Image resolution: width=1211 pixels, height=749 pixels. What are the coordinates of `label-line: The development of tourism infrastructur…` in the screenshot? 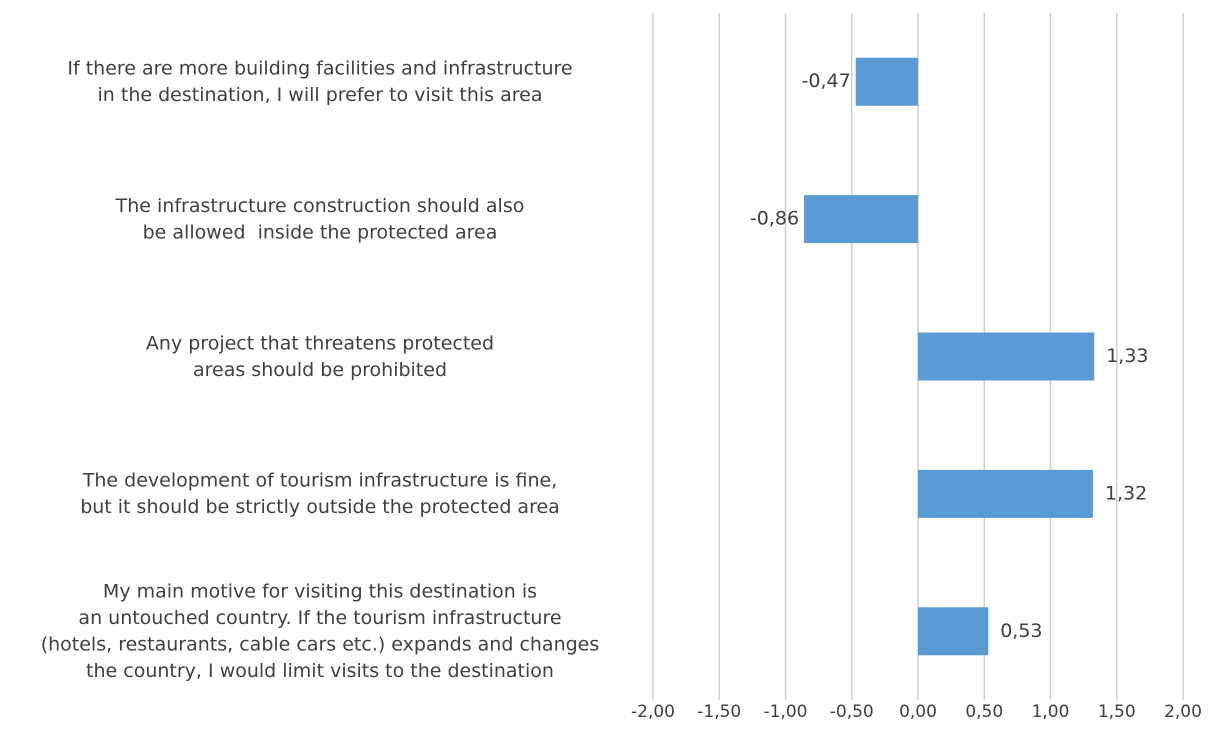 It's located at (319, 480).